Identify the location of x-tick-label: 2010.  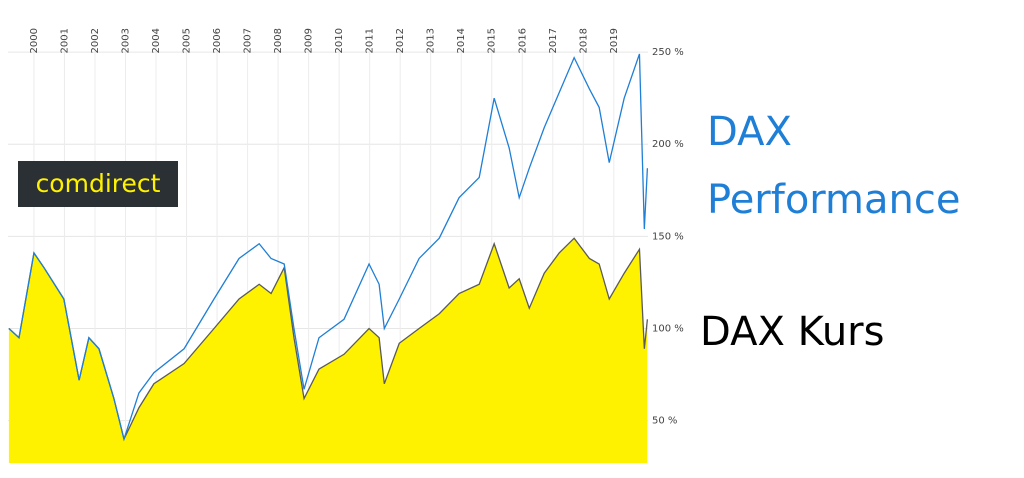
(339, 40).